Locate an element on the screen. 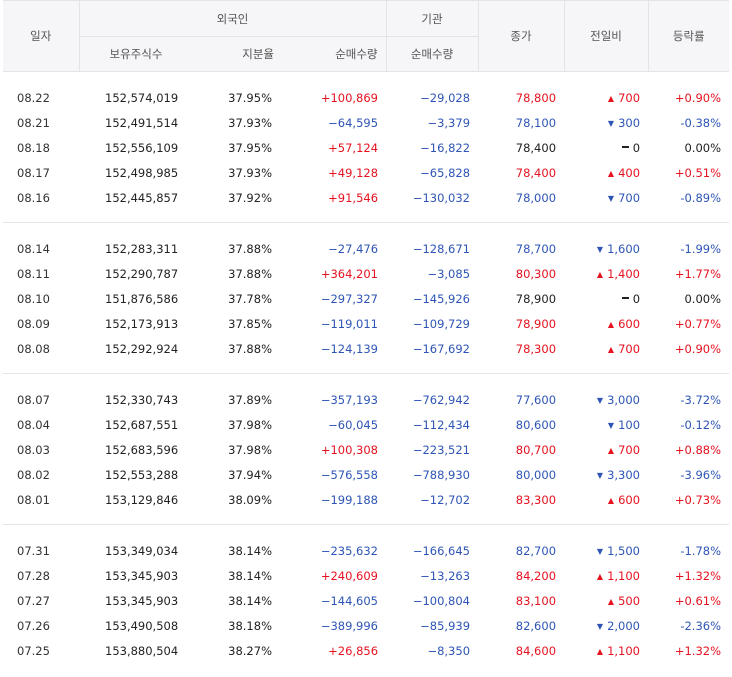 The image size is (732, 677). cell-holdings: 152,498,985 is located at coordinates (142, 172).